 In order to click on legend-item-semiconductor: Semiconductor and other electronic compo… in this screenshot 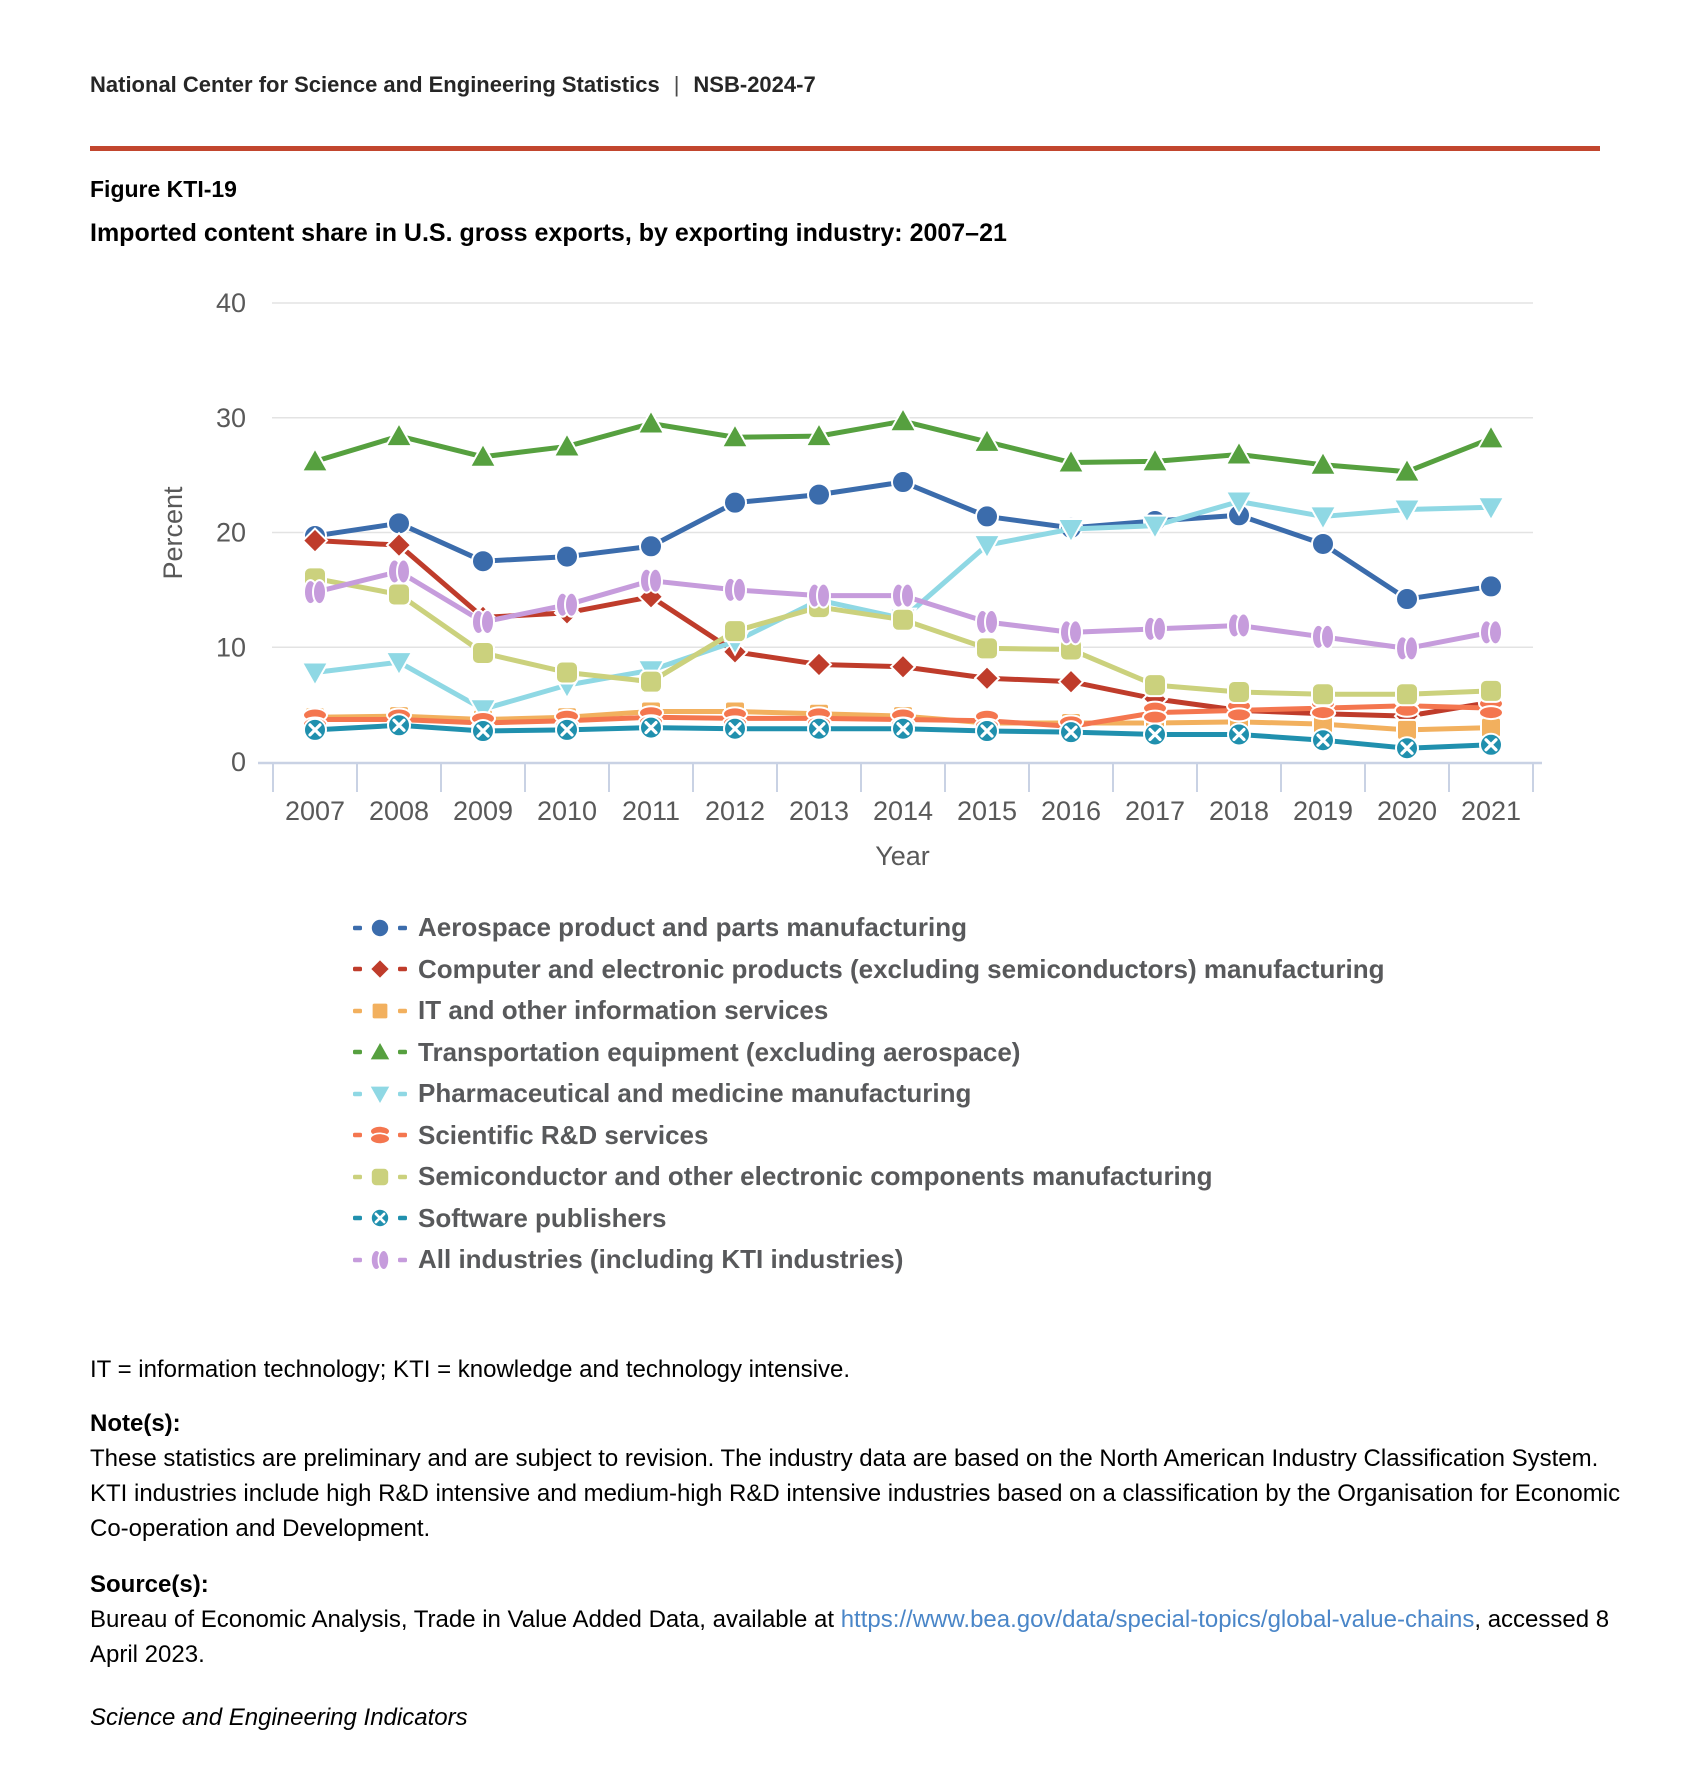, I will do `click(868, 1177)`.